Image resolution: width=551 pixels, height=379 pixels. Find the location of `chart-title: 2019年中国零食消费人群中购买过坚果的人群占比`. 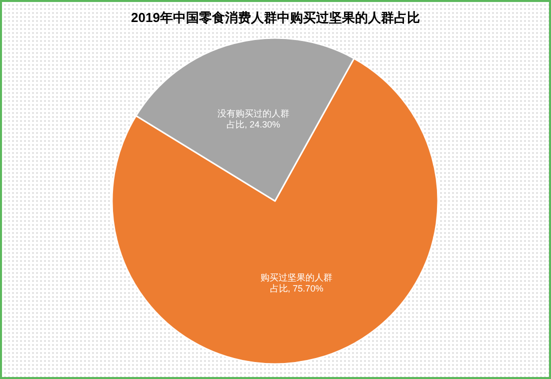

chart-title: 2019年中国零食消费人群中购买过坚果的人群占比 is located at coordinates (275, 17).